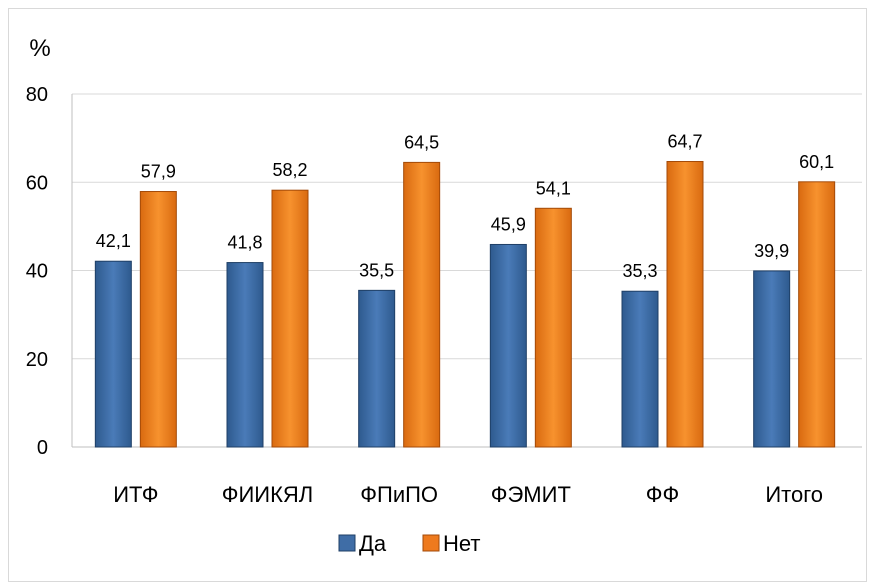 Image resolution: width=875 pixels, height=583 pixels. Describe the element at coordinates (37, 95) in the screenshot. I see `y-tick-label: 80` at that location.